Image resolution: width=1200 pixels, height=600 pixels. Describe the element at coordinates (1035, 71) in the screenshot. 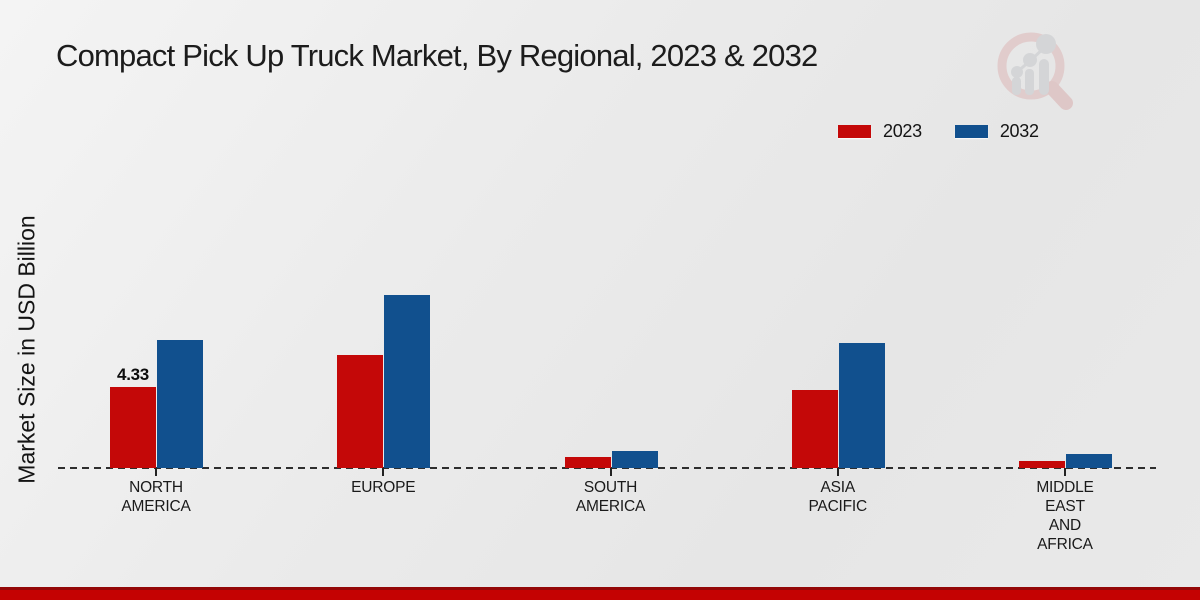

I see `magnifier-bar-chart-logo-icon` at that location.